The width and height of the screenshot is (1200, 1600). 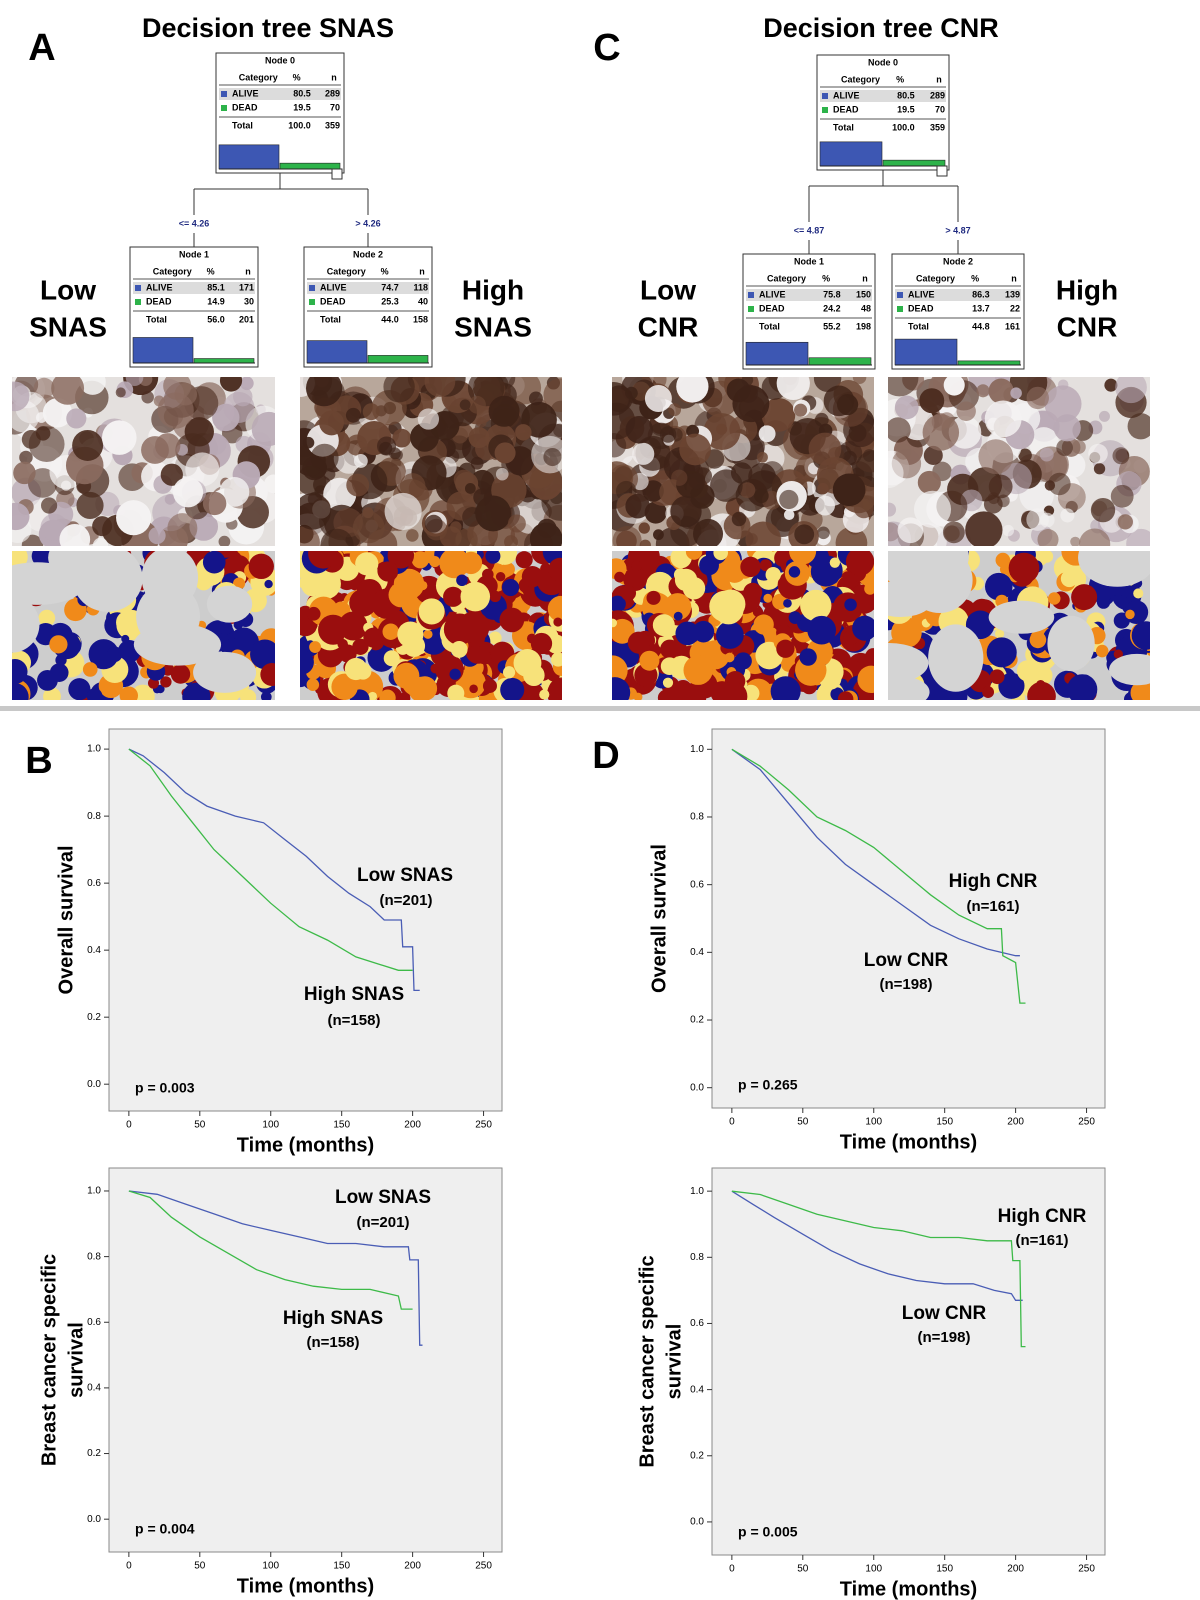 What do you see at coordinates (1086, 1122) in the screenshot?
I see `x-tick-label: 250` at bounding box center [1086, 1122].